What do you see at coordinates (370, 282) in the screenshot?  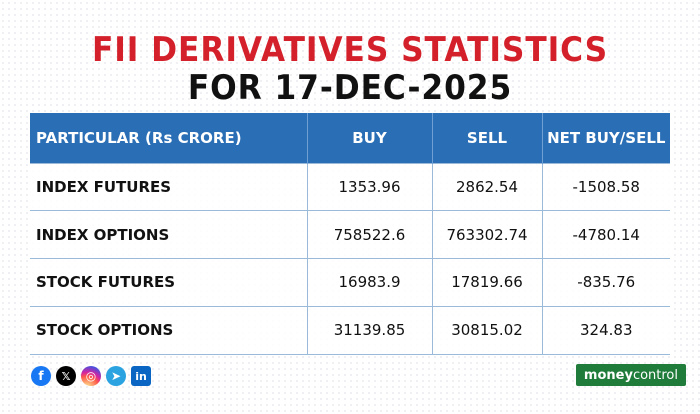 I see `buy-value: 16983.9` at bounding box center [370, 282].